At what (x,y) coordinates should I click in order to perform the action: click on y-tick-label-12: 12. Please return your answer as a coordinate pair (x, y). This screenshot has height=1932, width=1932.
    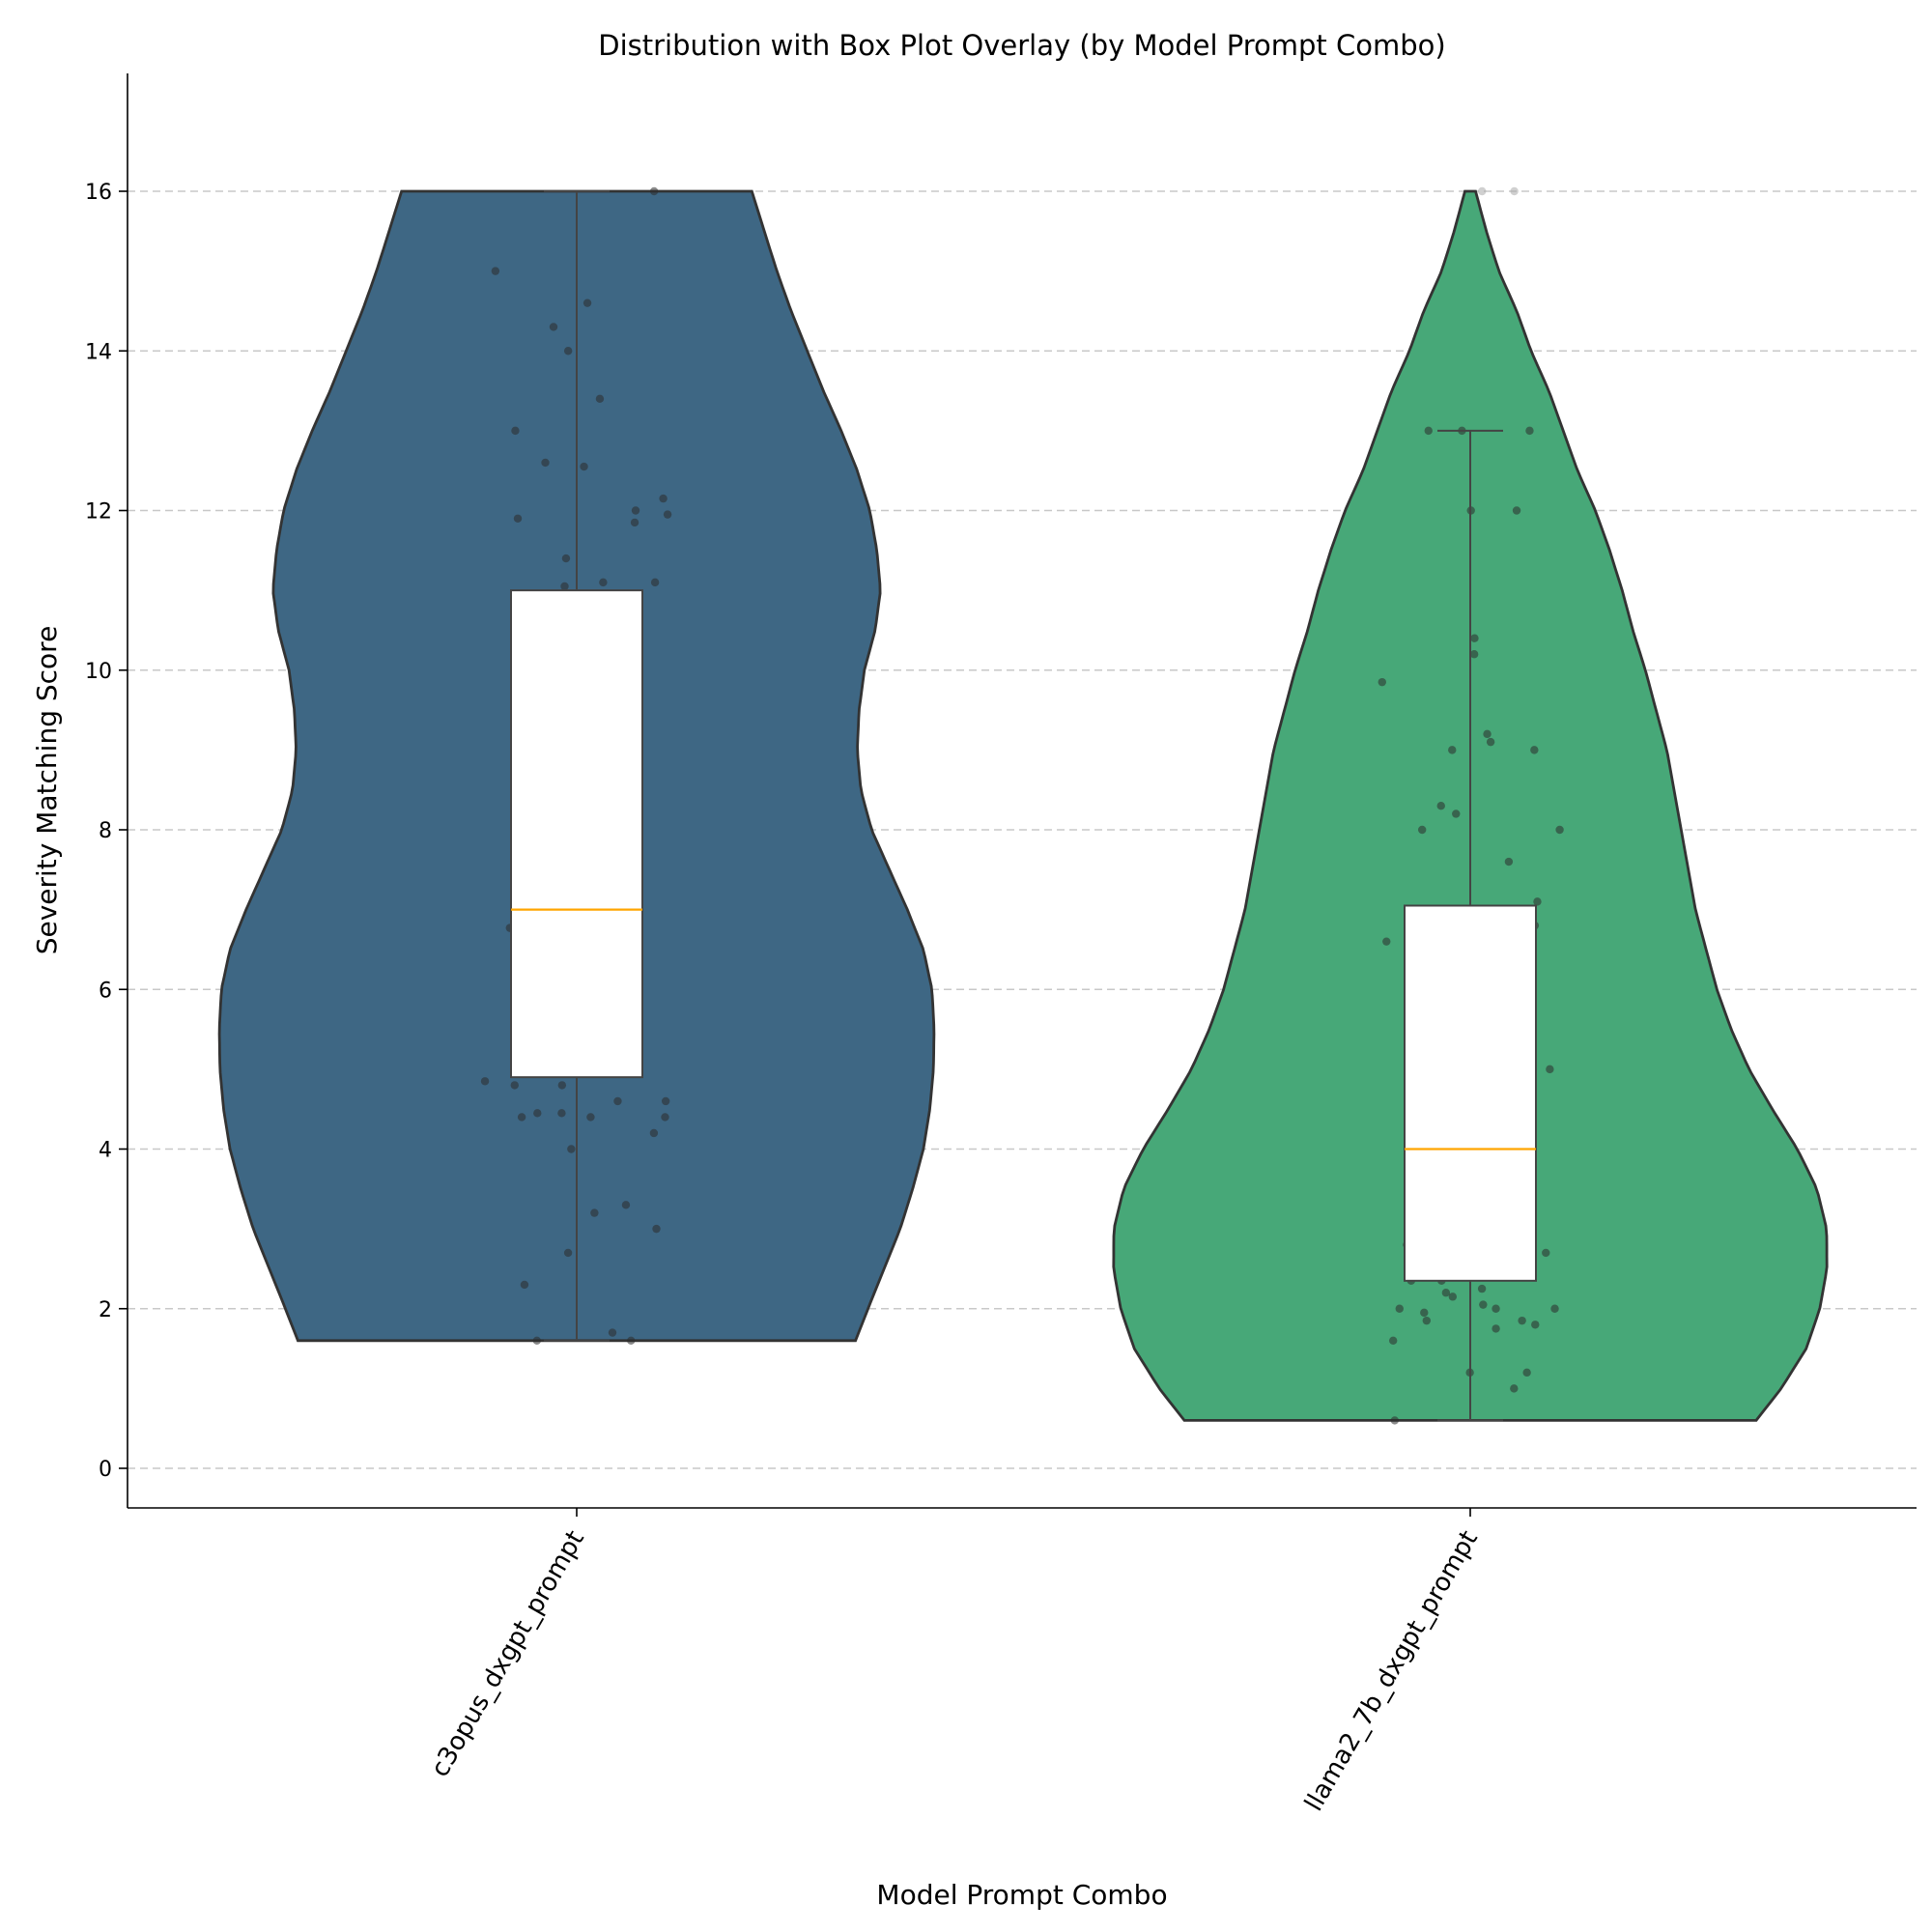
    Looking at the image, I should click on (98, 512).